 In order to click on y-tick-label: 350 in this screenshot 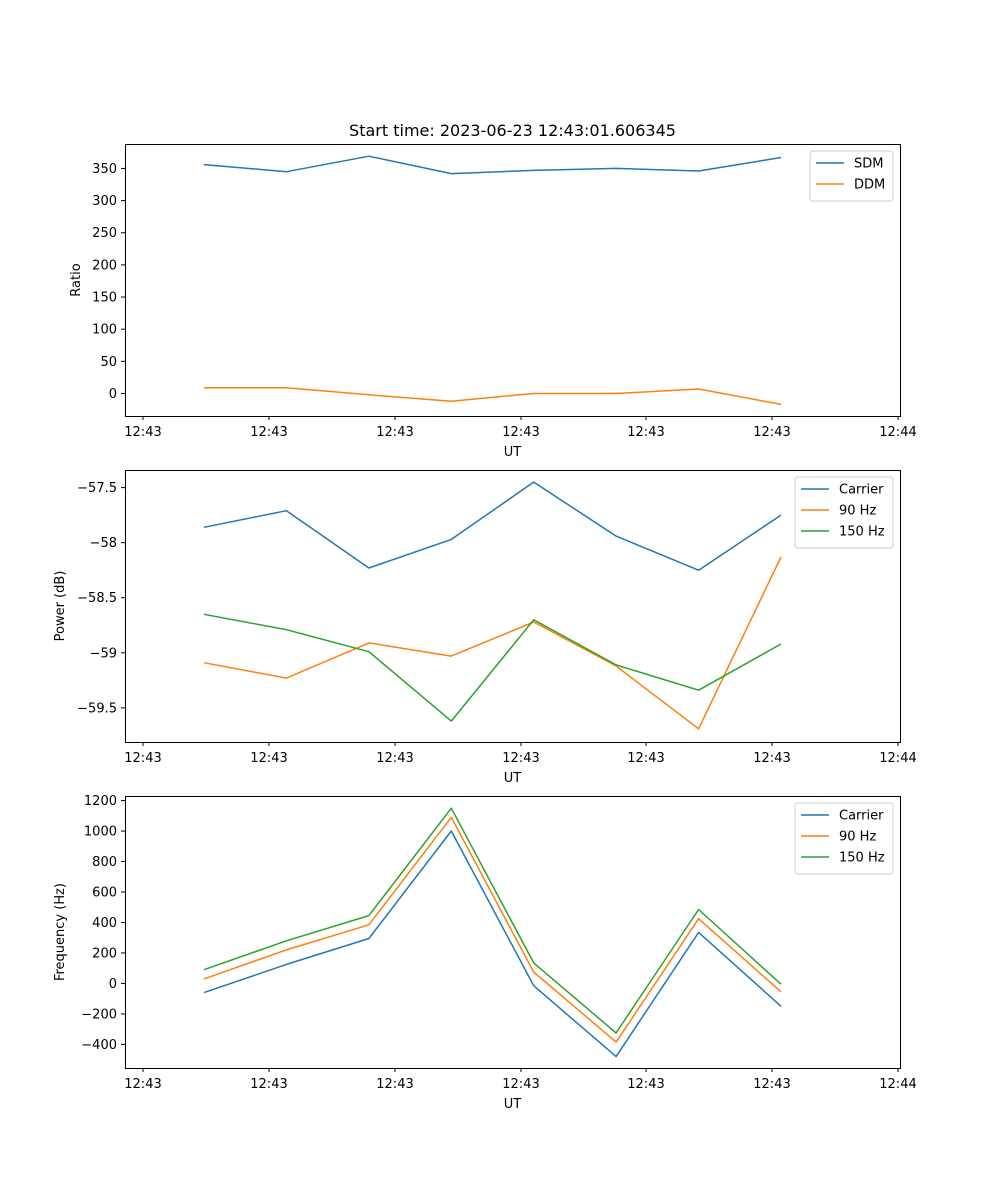, I will do `click(104, 169)`.